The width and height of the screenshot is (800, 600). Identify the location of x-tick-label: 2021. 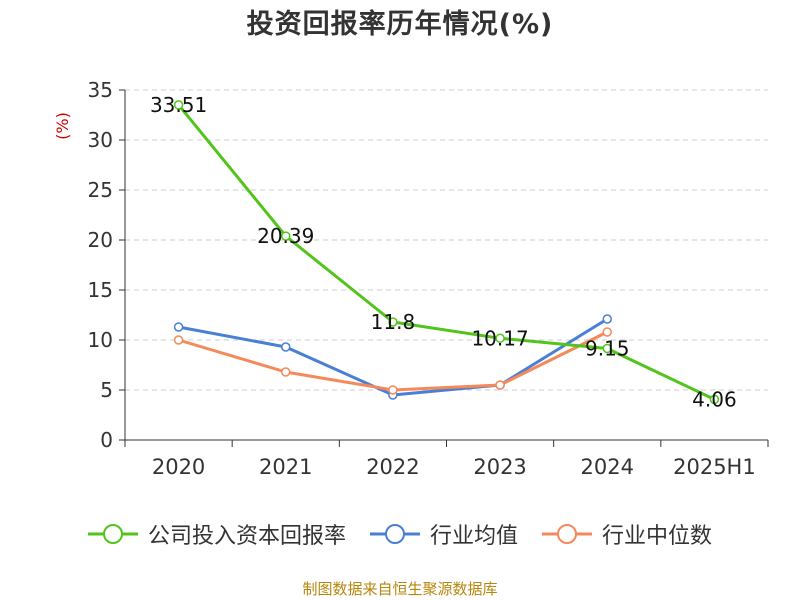
(285, 467).